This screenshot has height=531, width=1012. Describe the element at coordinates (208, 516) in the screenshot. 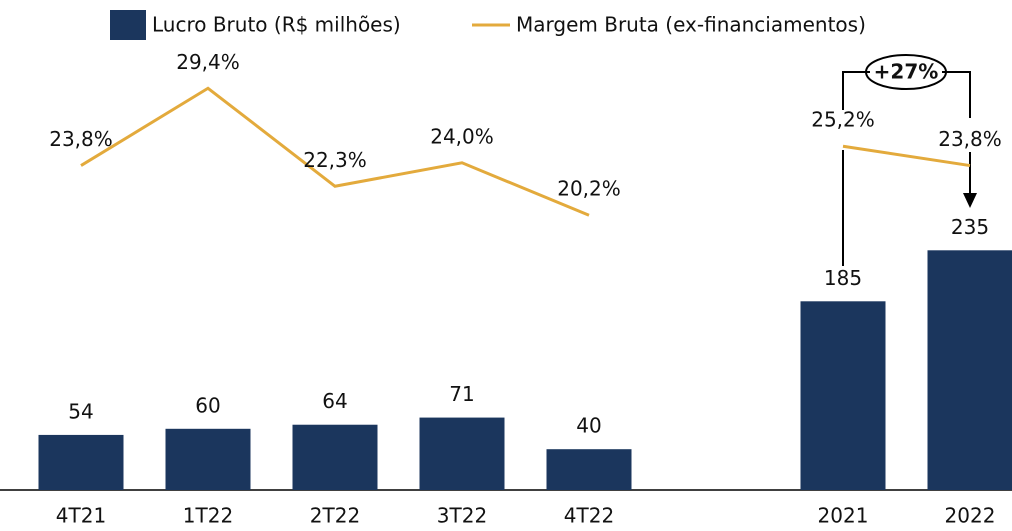

I see `x-tick-label: 1T22` at that location.